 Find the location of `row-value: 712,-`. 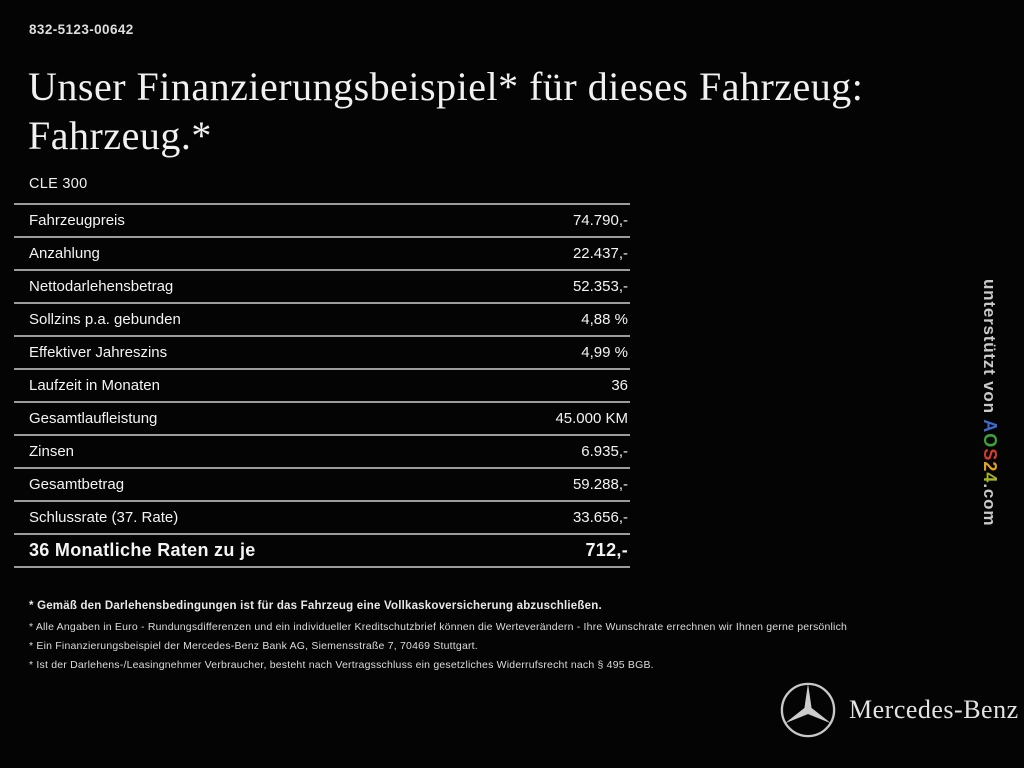

row-value: 712,- is located at coordinates (606, 550).